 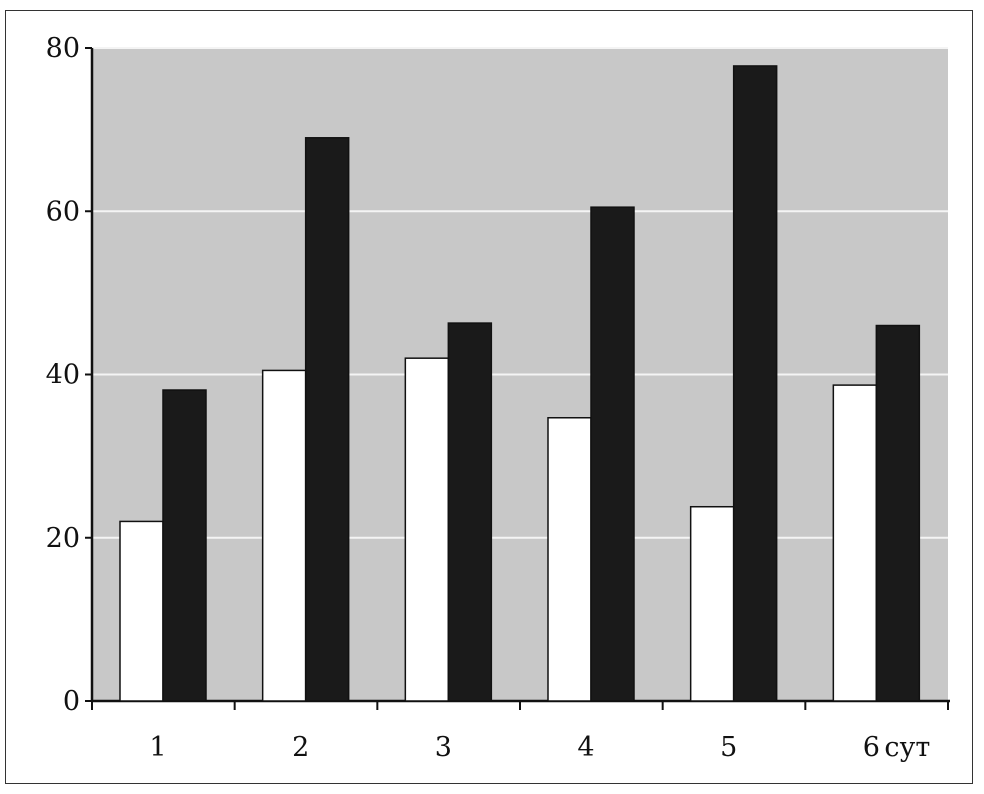 I want to click on y-tick-label: 0, so click(x=71, y=701).